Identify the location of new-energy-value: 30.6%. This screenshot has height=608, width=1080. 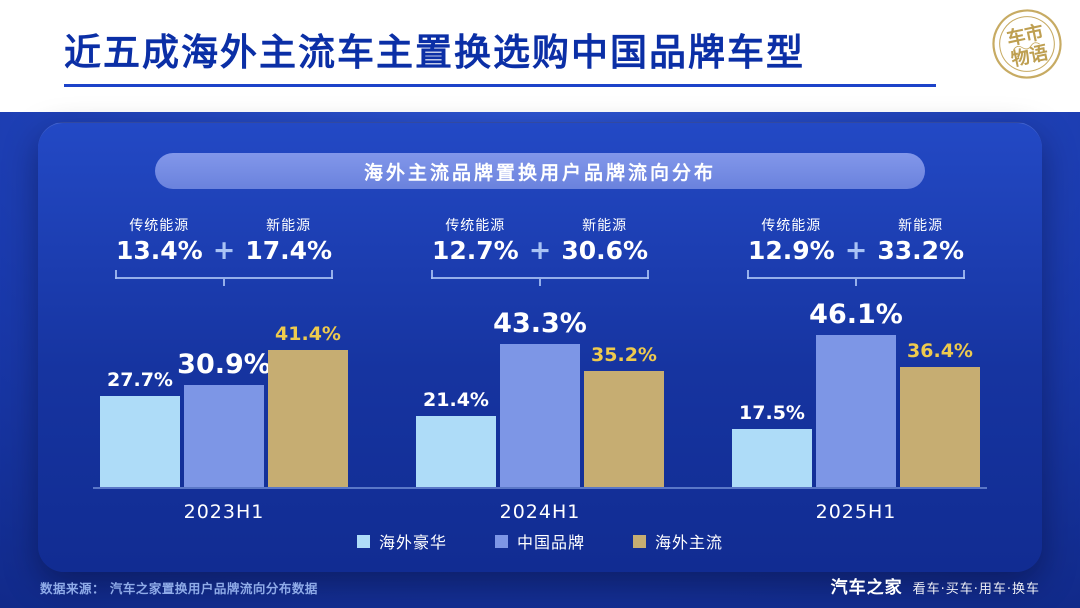
(605, 250).